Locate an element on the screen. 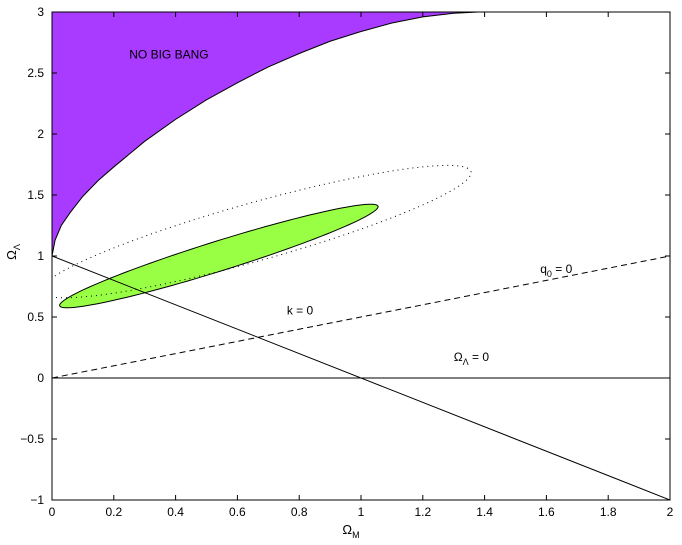 The image size is (682, 545). x-tick-label: 1.2 is located at coordinates (422, 512).